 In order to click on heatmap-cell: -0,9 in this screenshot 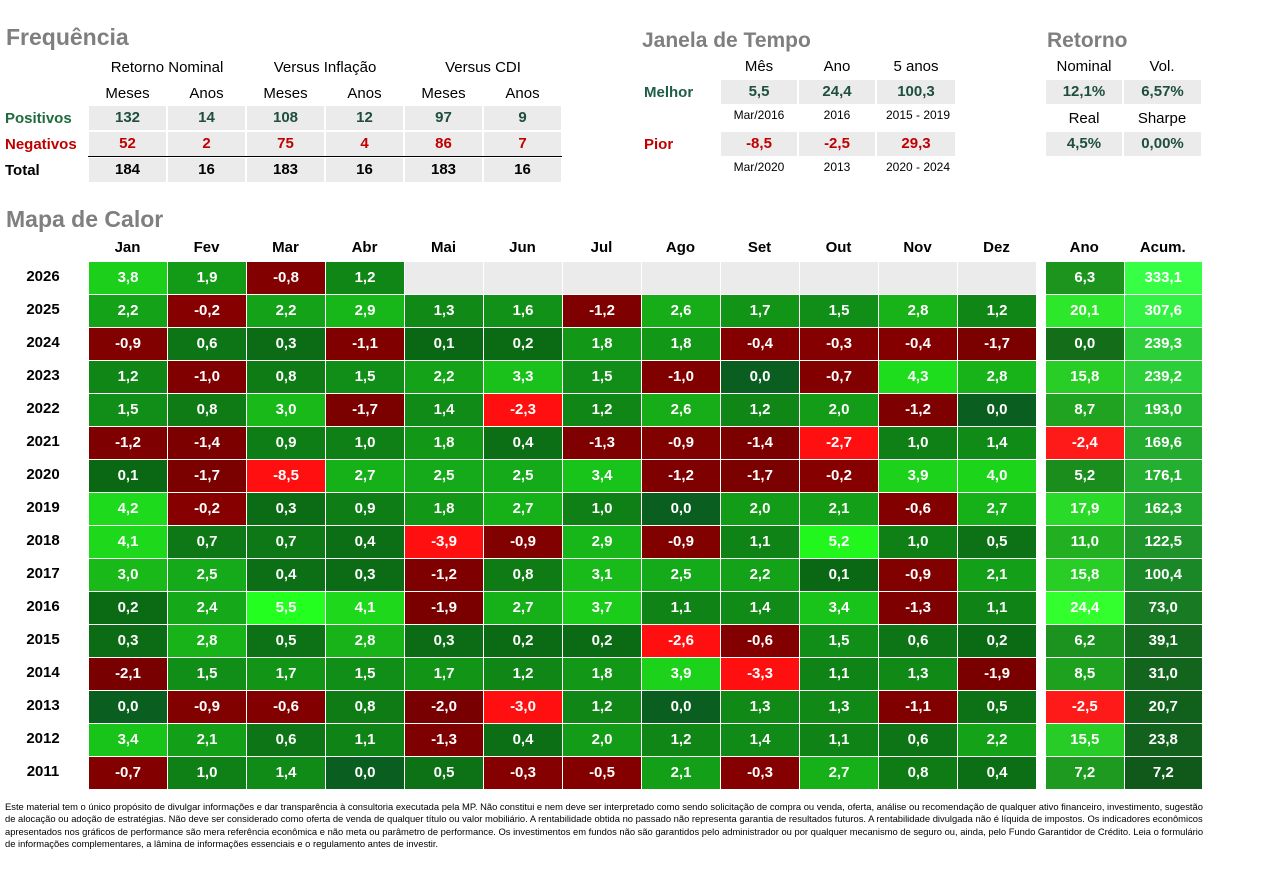, I will do `click(128, 344)`.